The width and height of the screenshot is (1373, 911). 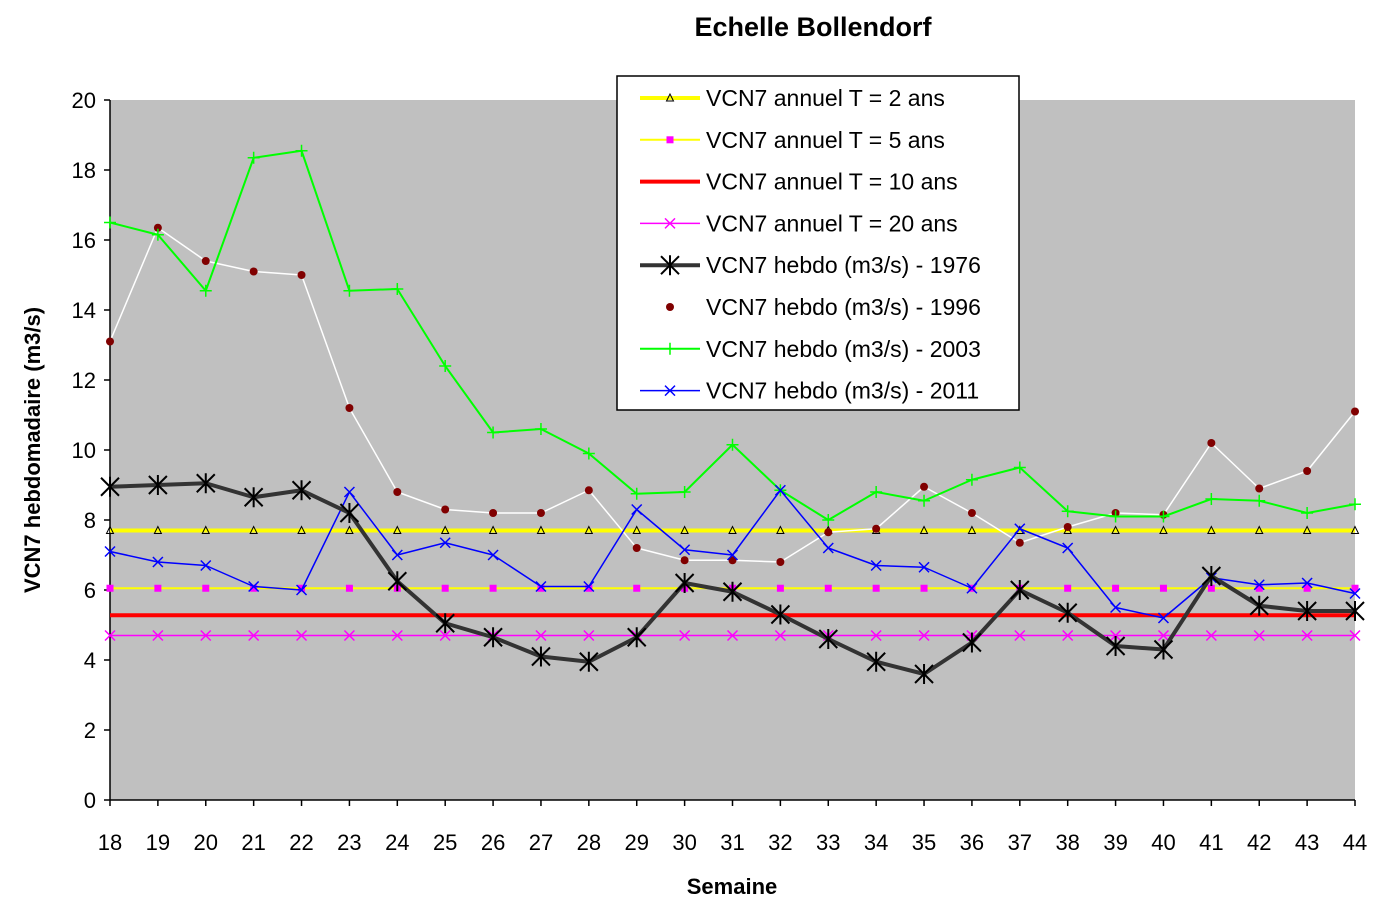 What do you see at coordinates (1259, 842) in the screenshot?
I see `x-tick-label: 42` at bounding box center [1259, 842].